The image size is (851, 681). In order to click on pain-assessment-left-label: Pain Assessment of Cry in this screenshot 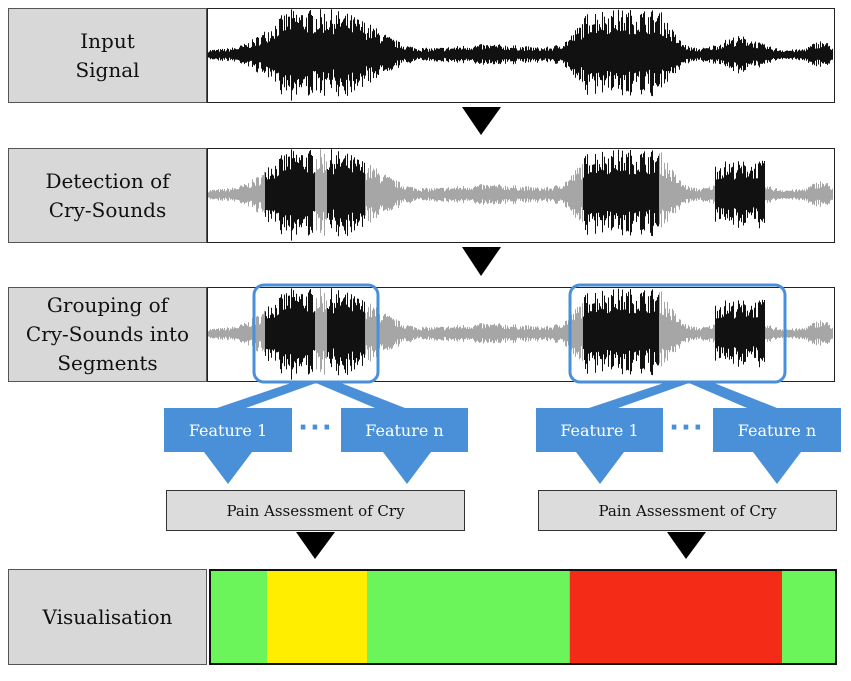, I will do `click(315, 510)`.